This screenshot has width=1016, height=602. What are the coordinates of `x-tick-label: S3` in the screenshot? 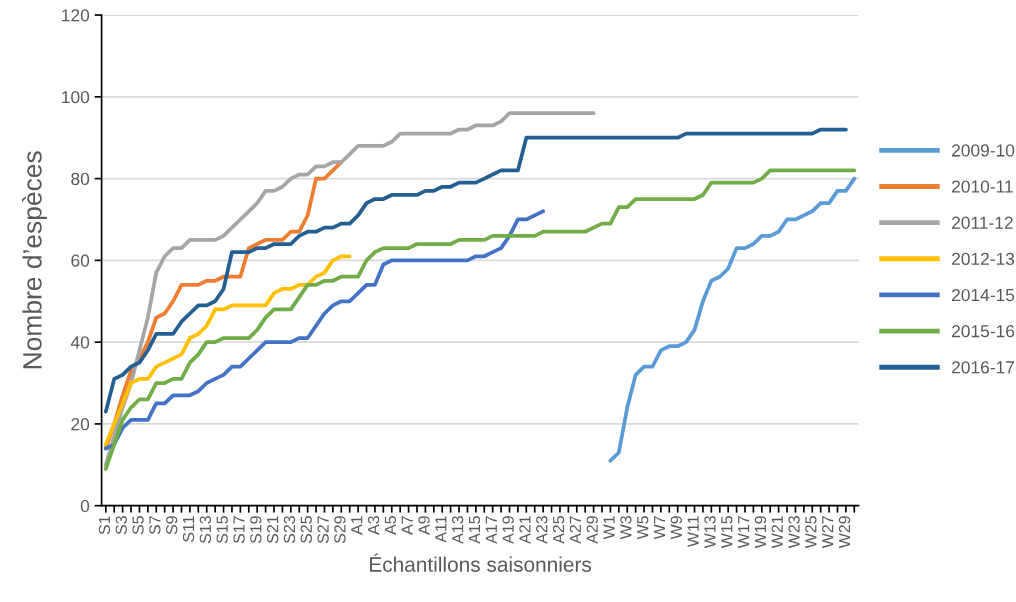 It's located at (121, 525).